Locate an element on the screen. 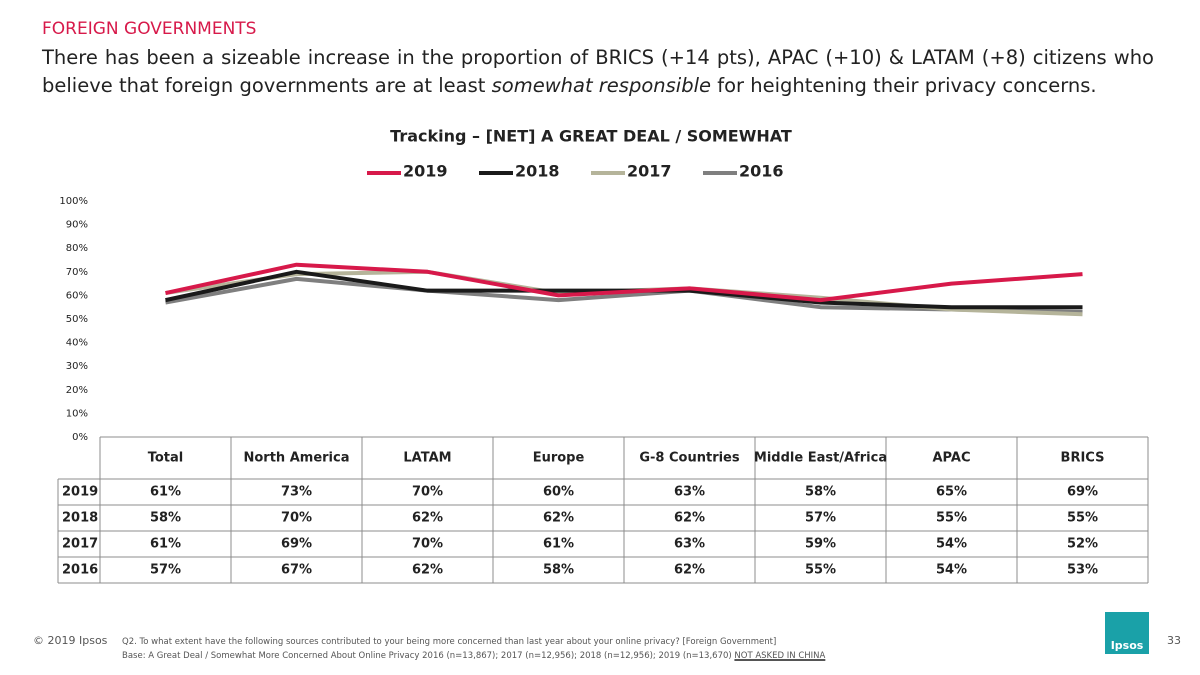 This screenshot has height=675, width=1200. headline-text: for heightening their privacy concerns. is located at coordinates (904, 85).